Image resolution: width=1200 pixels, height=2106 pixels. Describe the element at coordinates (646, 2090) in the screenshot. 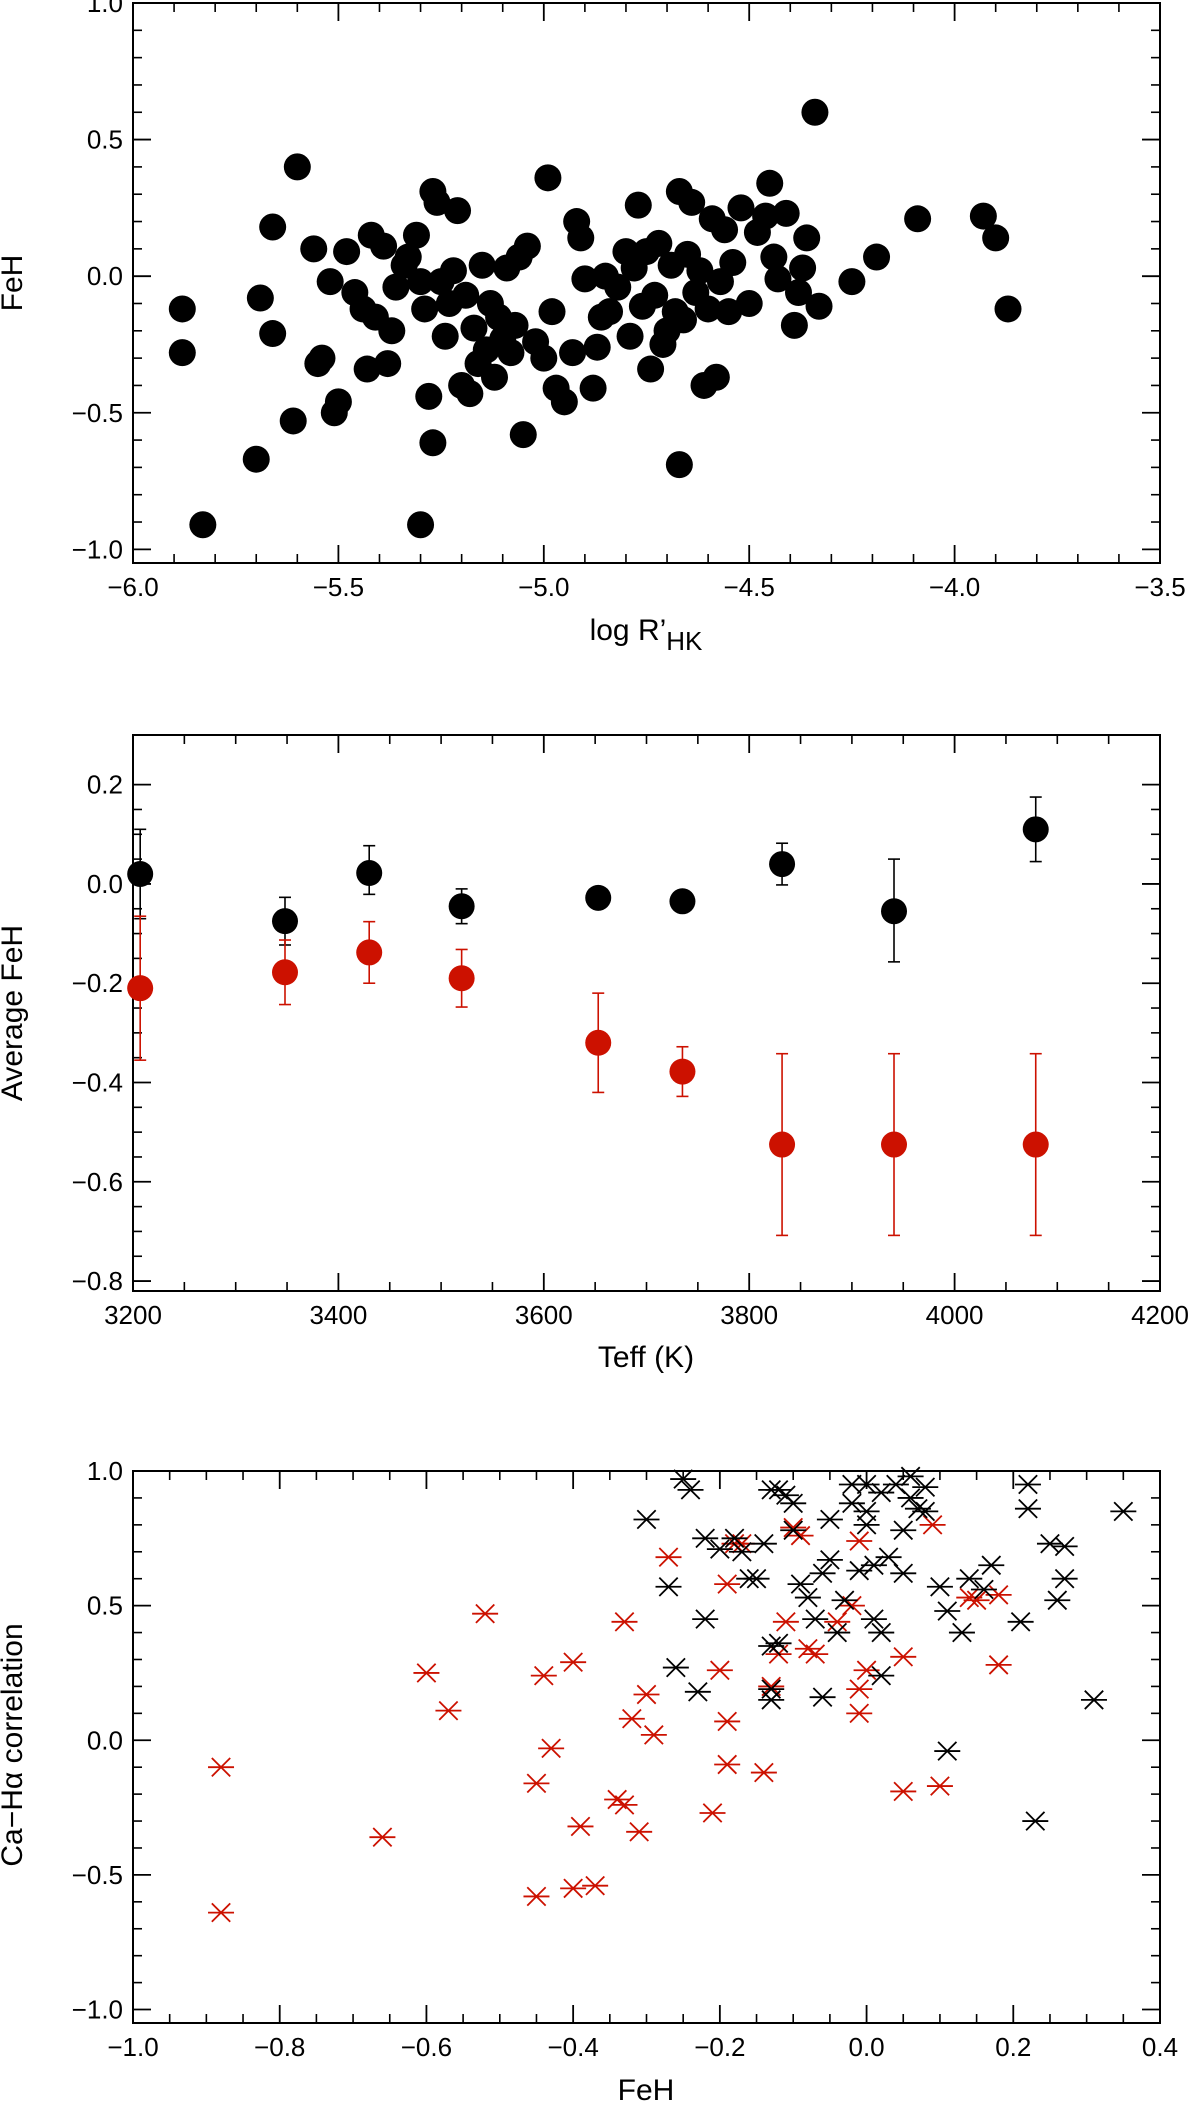

I see `x-axis-label: FeH` at that location.